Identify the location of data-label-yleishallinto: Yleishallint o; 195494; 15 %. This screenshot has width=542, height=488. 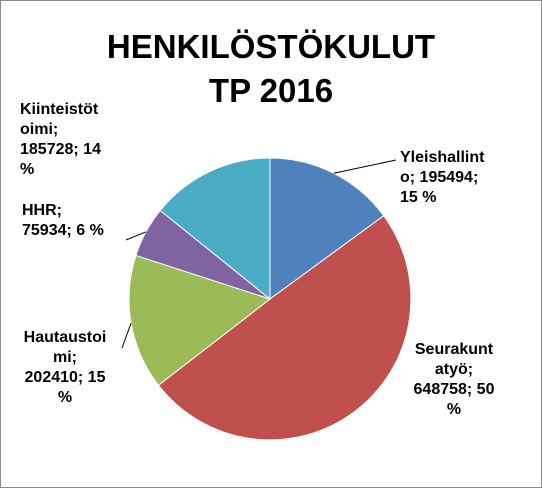
(442, 177).